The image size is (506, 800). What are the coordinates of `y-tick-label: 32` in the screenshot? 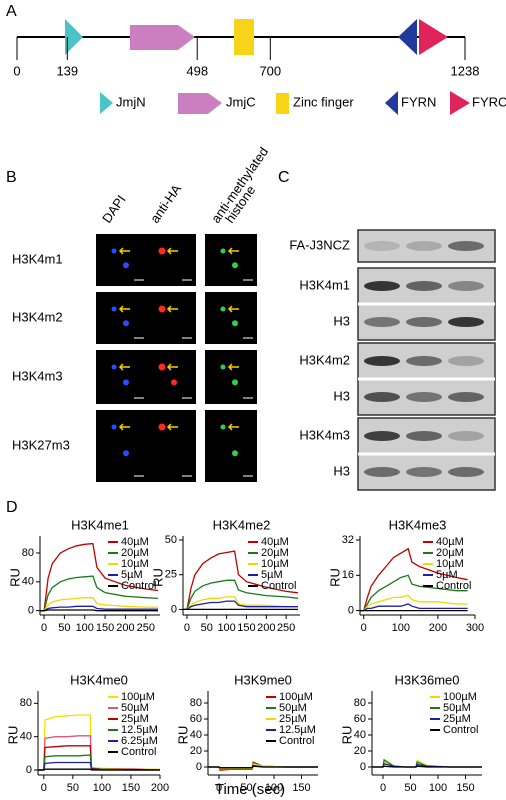 It's located at (348, 540).